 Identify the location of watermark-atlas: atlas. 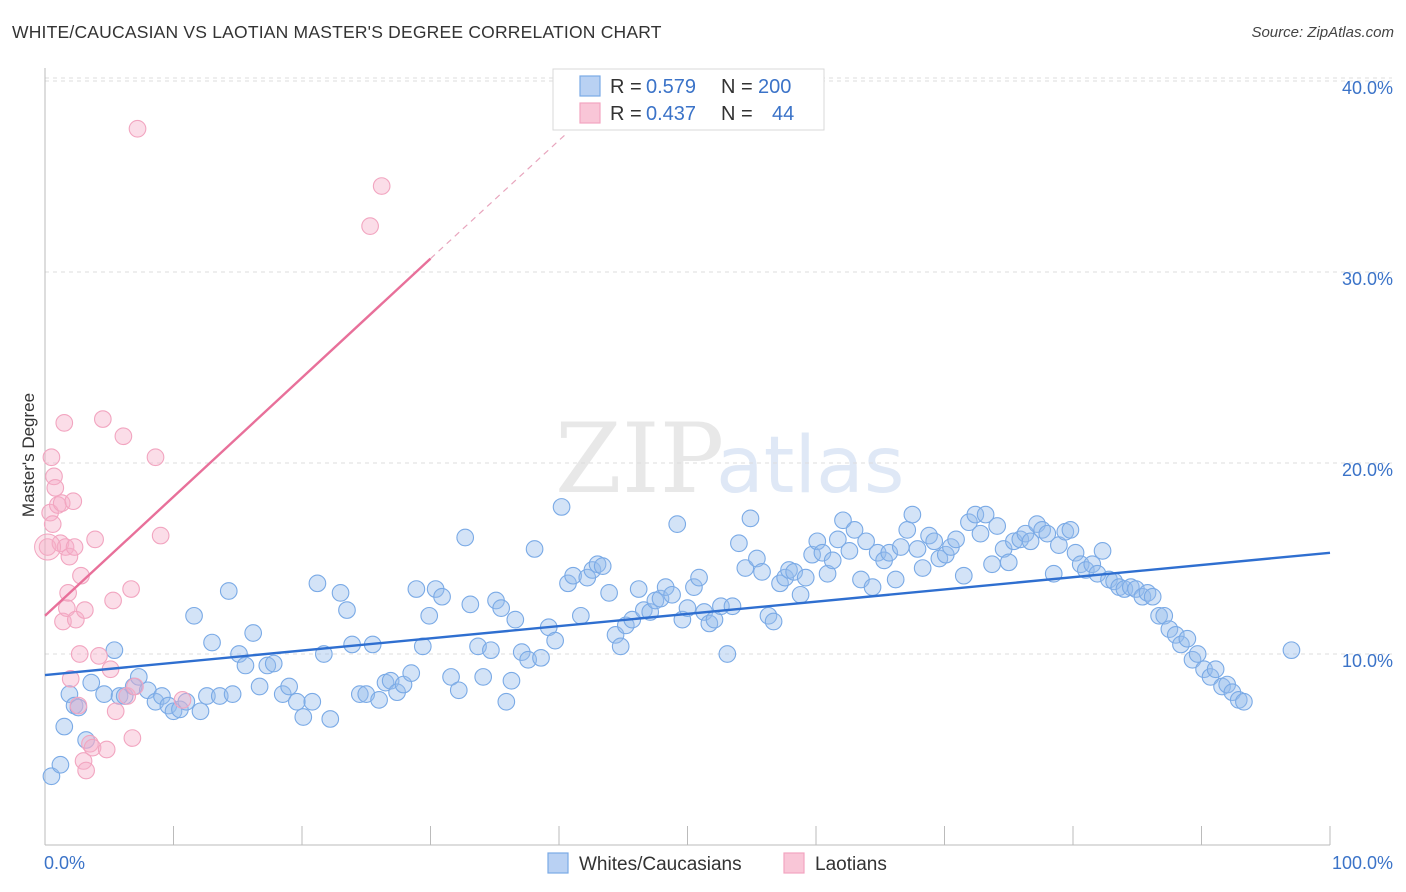
(810, 466).